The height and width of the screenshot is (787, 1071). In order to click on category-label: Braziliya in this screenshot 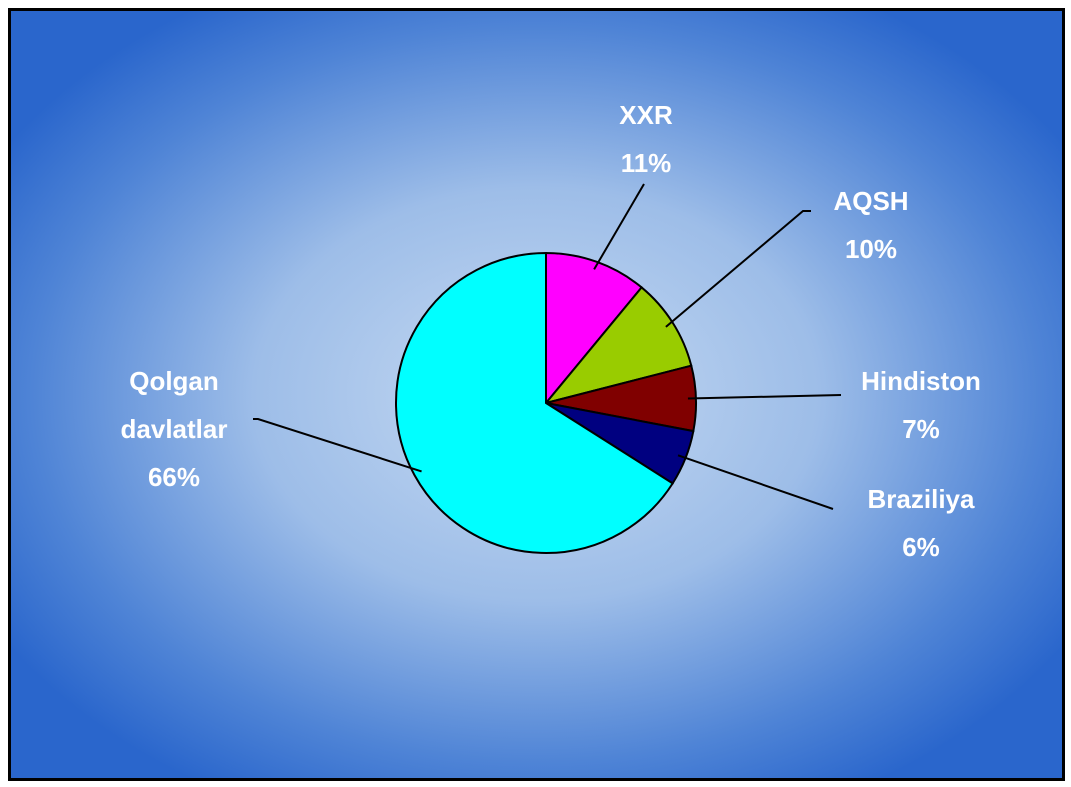, I will do `click(921, 499)`.